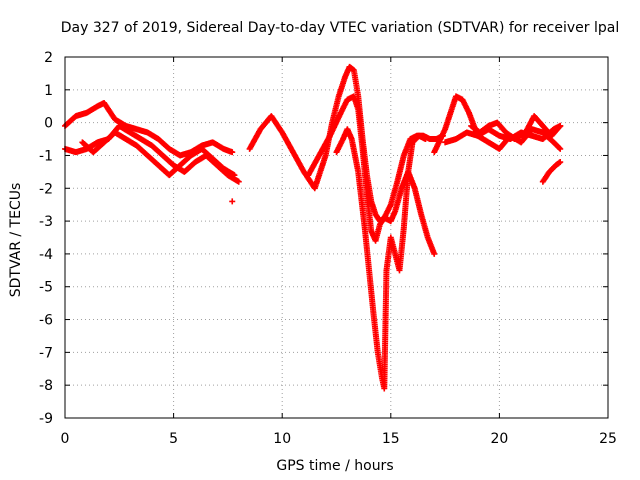 The height and width of the screenshot is (480, 640). I want to click on y-tick-label: 1, so click(48, 91).